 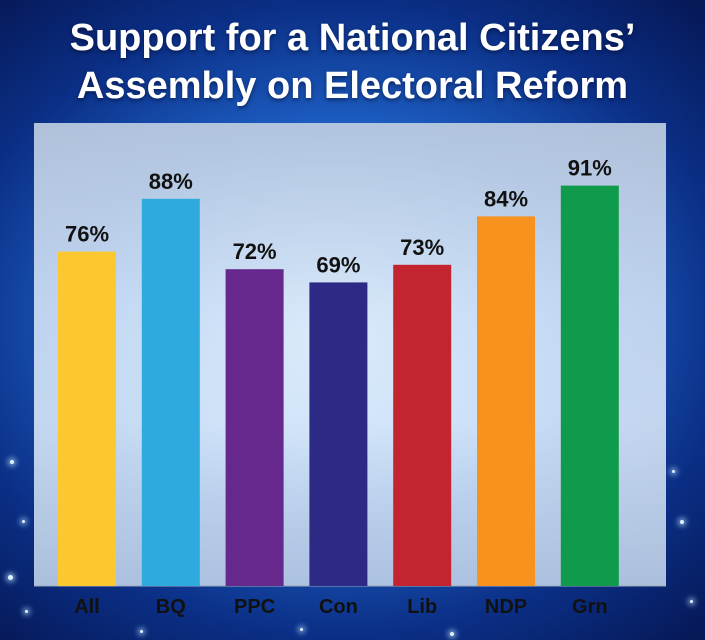 I want to click on x-tick-label-grn: Grn, so click(x=590, y=607).